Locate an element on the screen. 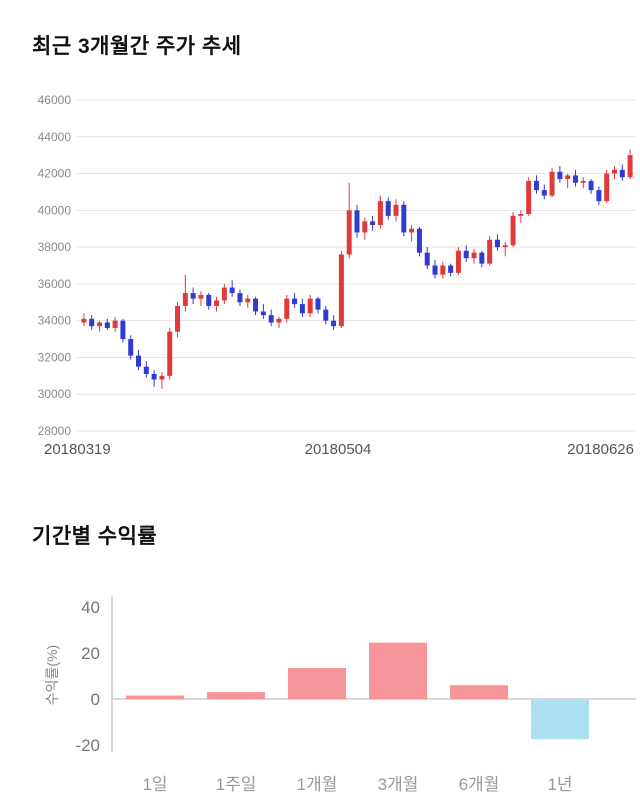  y-axis-tick-label: 32000 is located at coordinates (55, 357).